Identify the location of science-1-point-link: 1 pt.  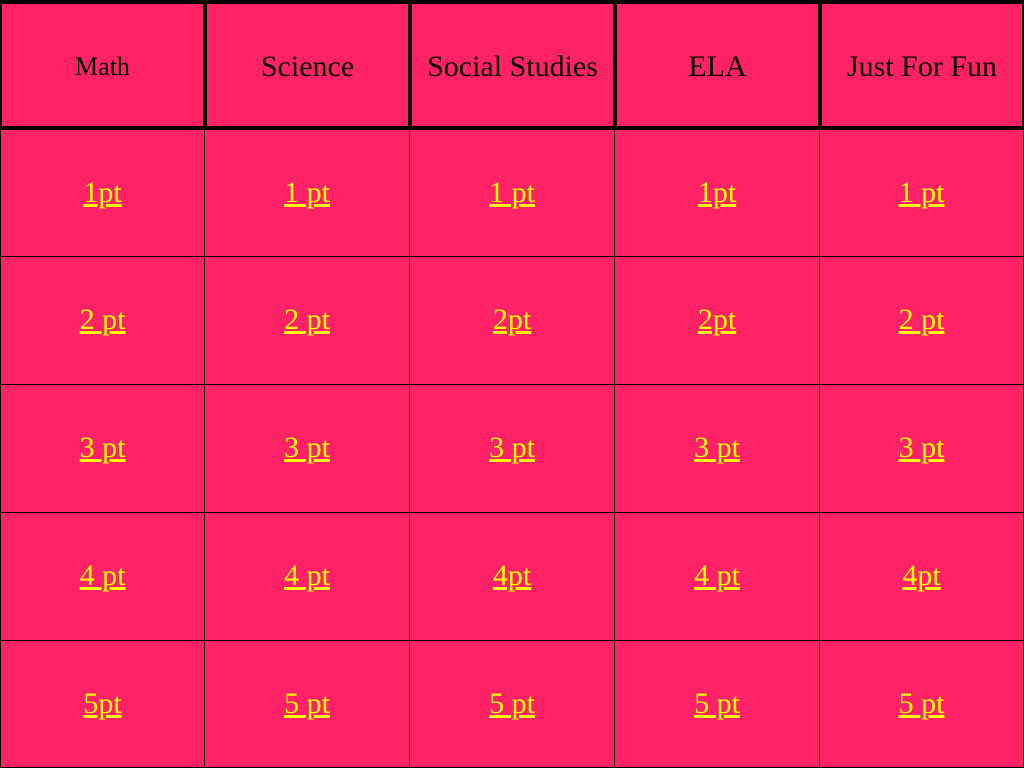
(307, 192).